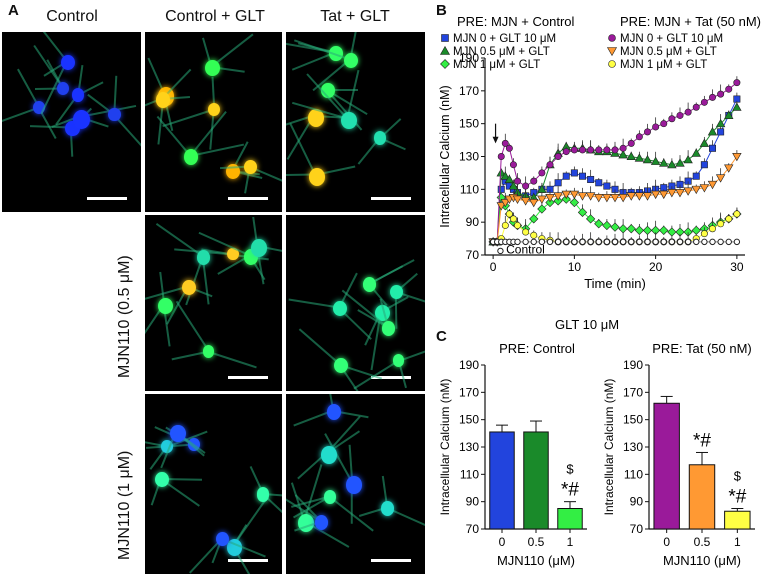 The image size is (767, 577). Describe the element at coordinates (124, 316) in the screenshot. I see `row-header-mjn-05: MJN110 (0.5 μM)` at that location.